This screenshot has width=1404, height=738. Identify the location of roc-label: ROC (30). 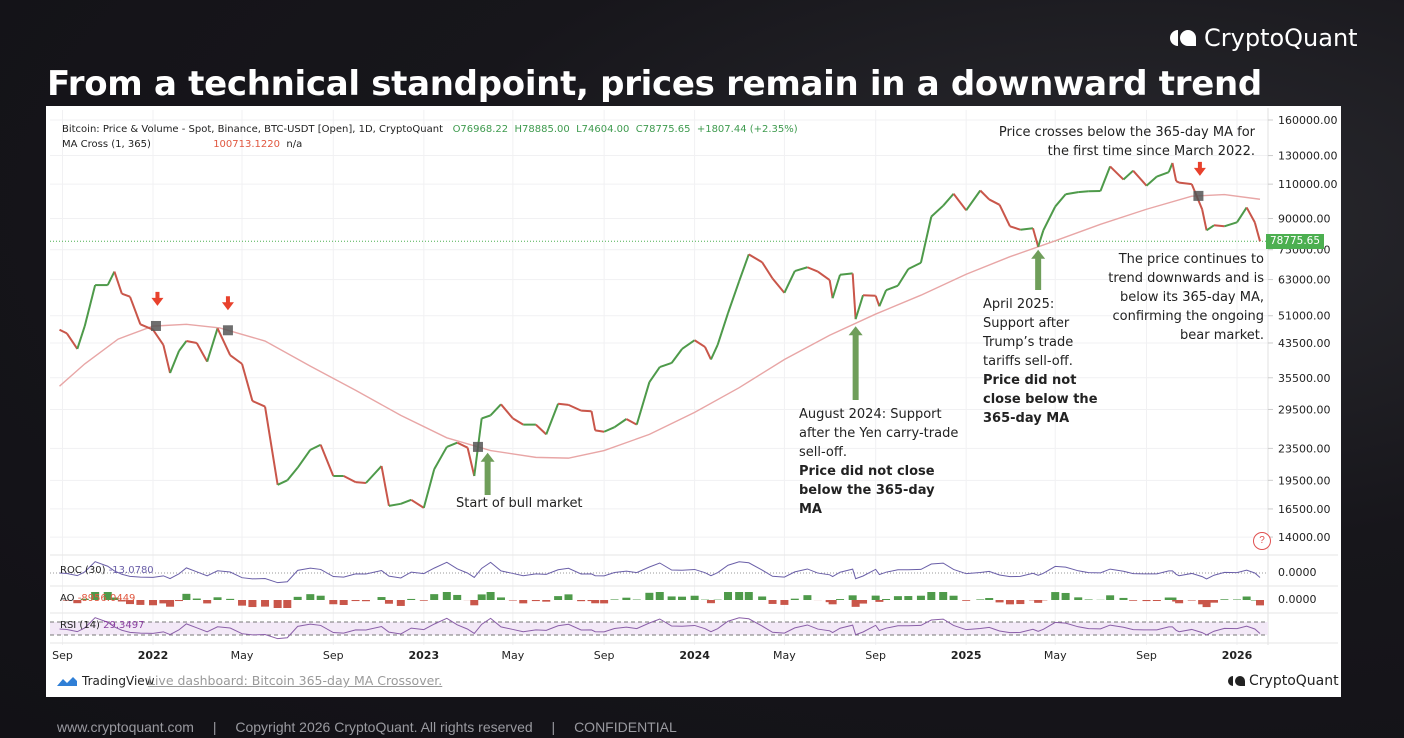
(83, 570).